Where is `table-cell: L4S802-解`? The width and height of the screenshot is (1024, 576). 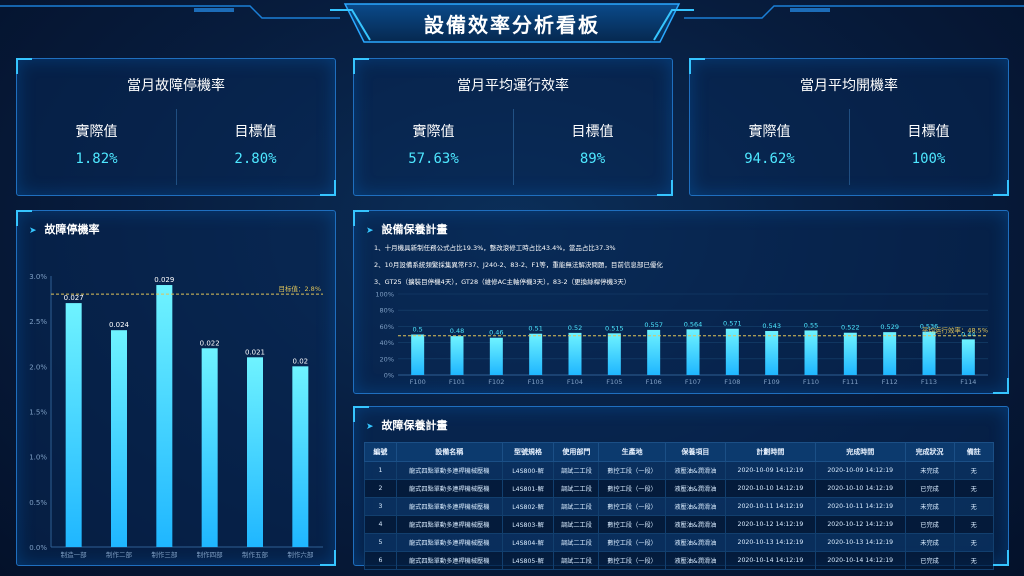
table-cell: L4S802-解 is located at coordinates (528, 506).